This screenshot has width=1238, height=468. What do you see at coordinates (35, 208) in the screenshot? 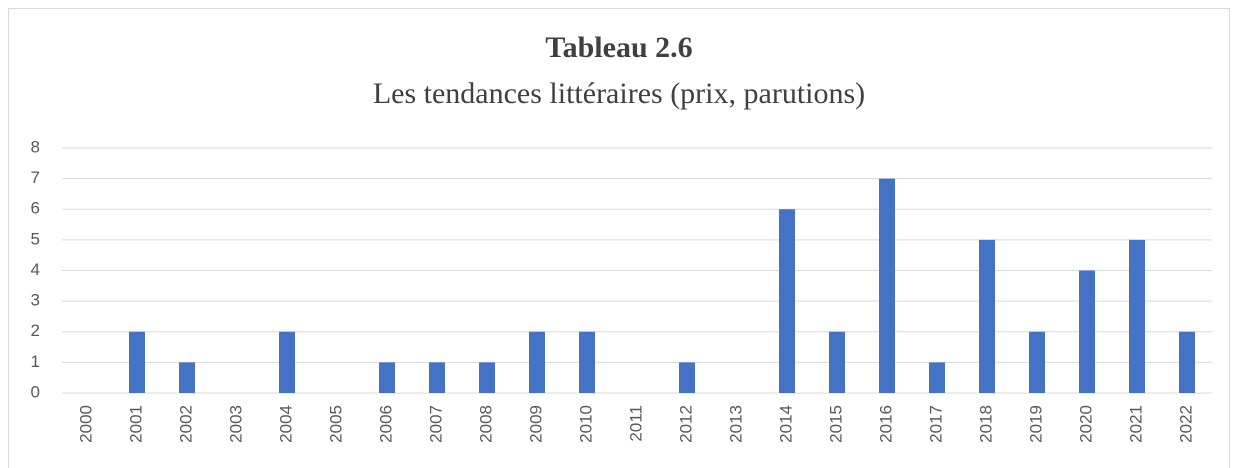
I see `y-tick-label: 6` at bounding box center [35, 208].